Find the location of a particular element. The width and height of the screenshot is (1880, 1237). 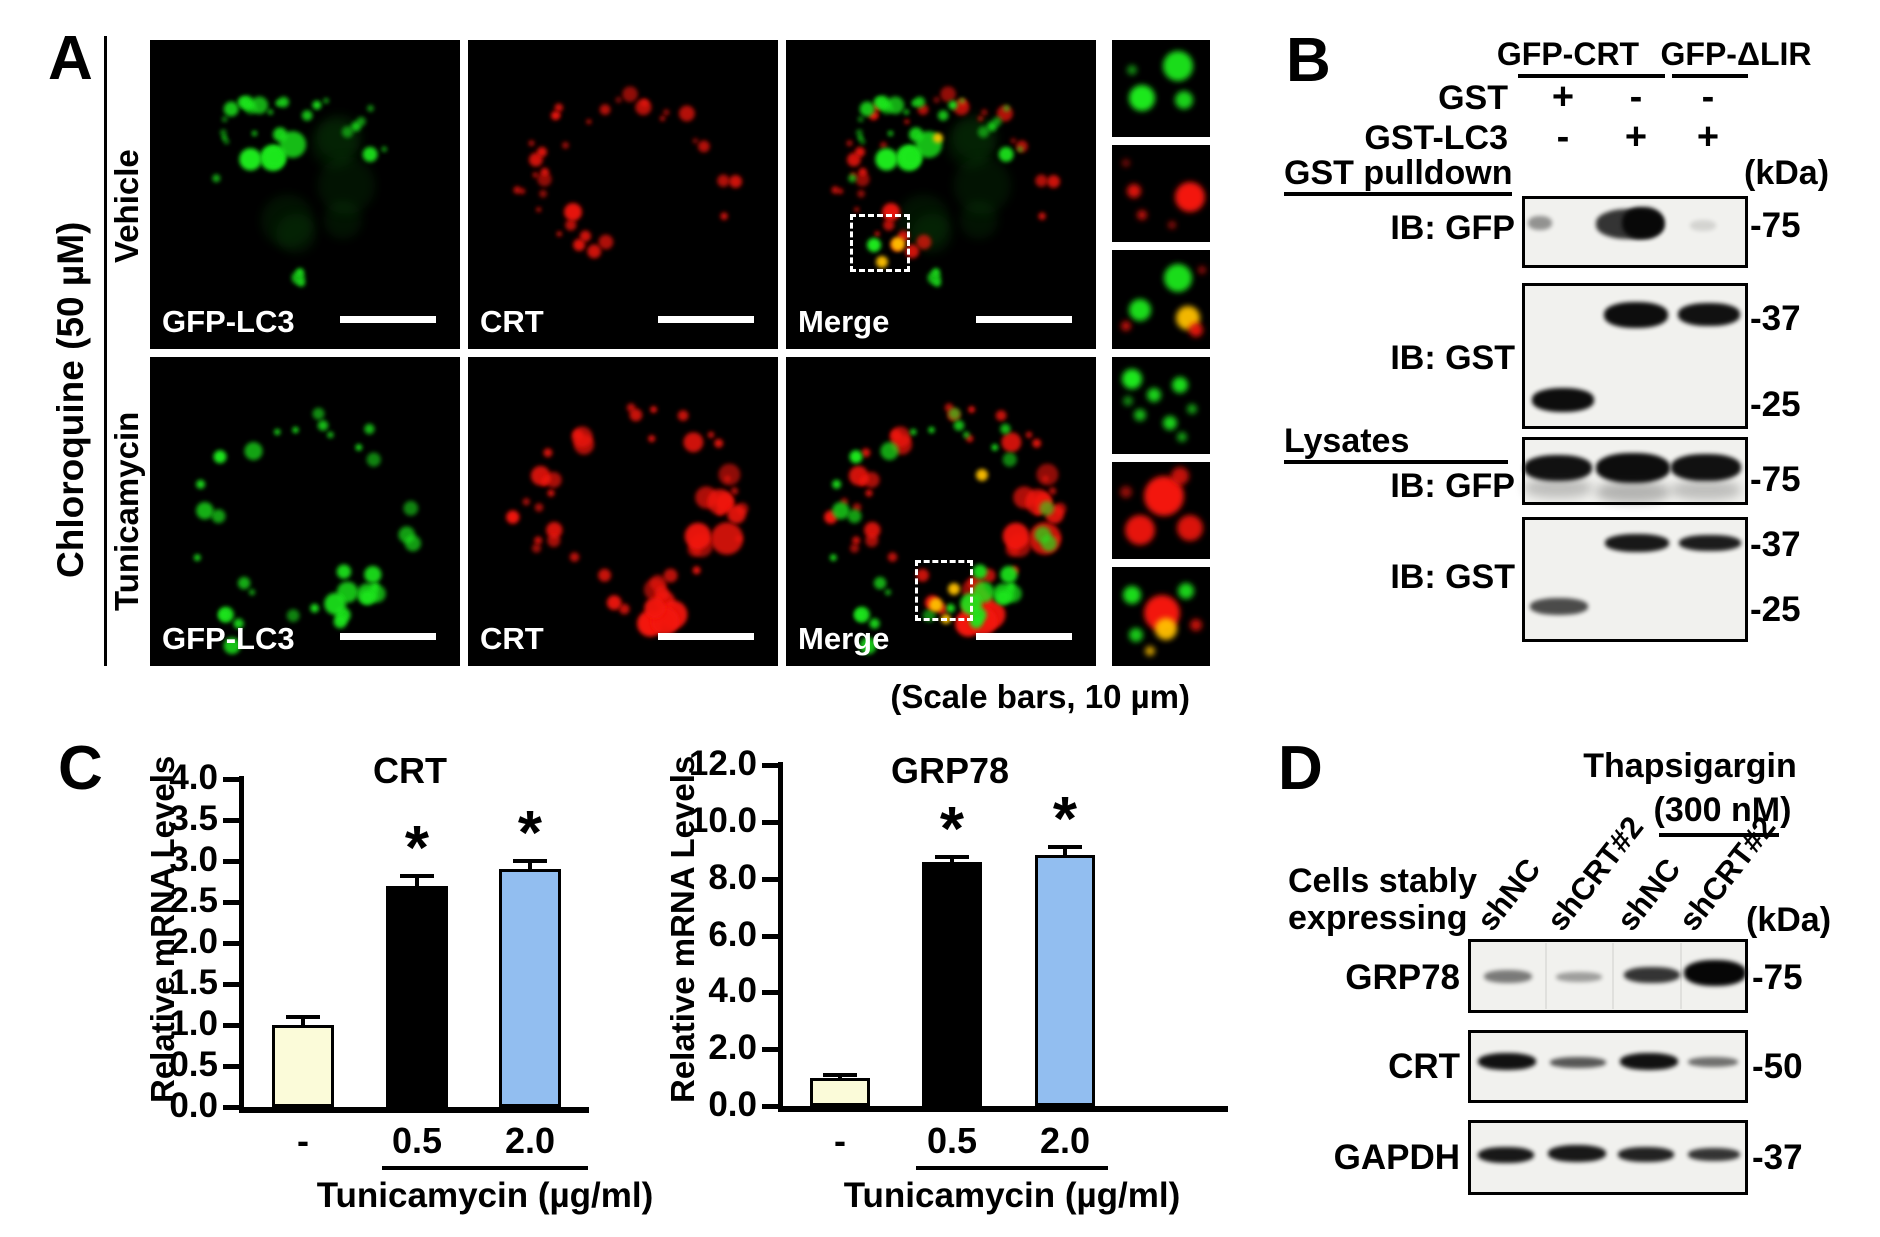

inset-vehicle-gfp is located at coordinates (1161, 88).